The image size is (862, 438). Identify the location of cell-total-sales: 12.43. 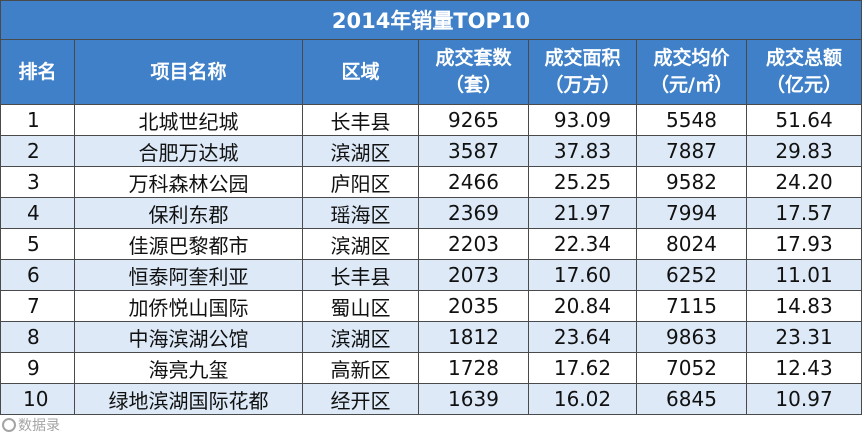
(803, 368).